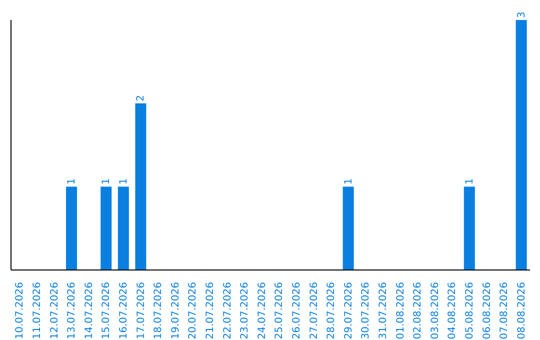 Image resolution: width=540 pixels, height=340 pixels. Describe the element at coordinates (504, 311) in the screenshot. I see `x-tick-label: 07.08.2026` at that location.